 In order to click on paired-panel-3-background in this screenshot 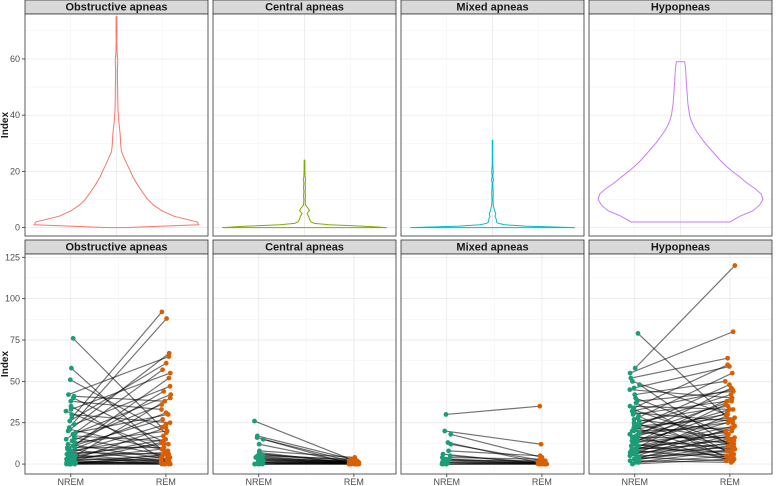, I will do `click(492, 364)`.